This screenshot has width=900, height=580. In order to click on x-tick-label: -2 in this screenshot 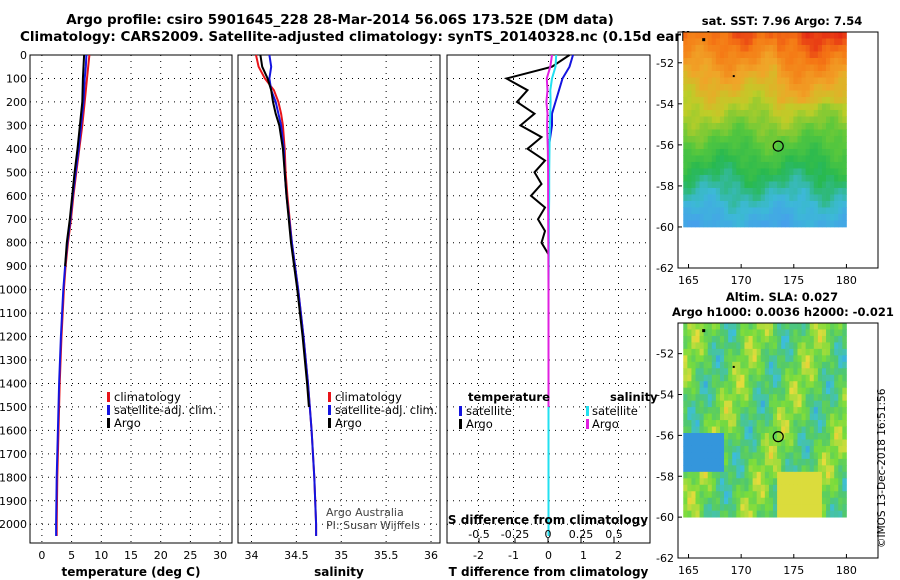, I will do `click(478, 555)`.